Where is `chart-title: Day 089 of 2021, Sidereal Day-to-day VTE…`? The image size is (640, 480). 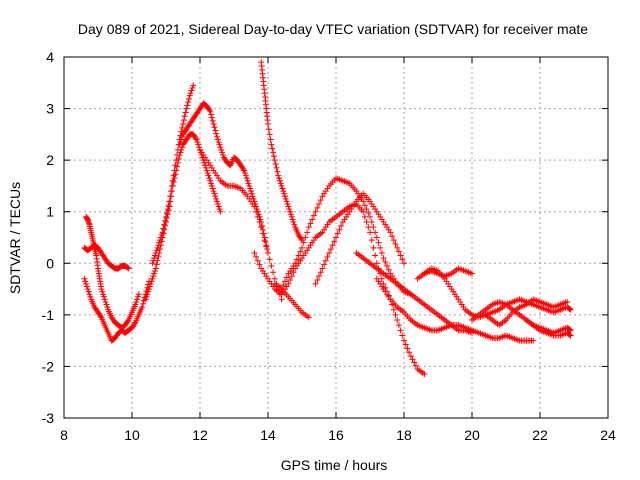 chart-title: Day 089 of 2021, Sidereal Day-to-day VTE… is located at coordinates (333, 29).